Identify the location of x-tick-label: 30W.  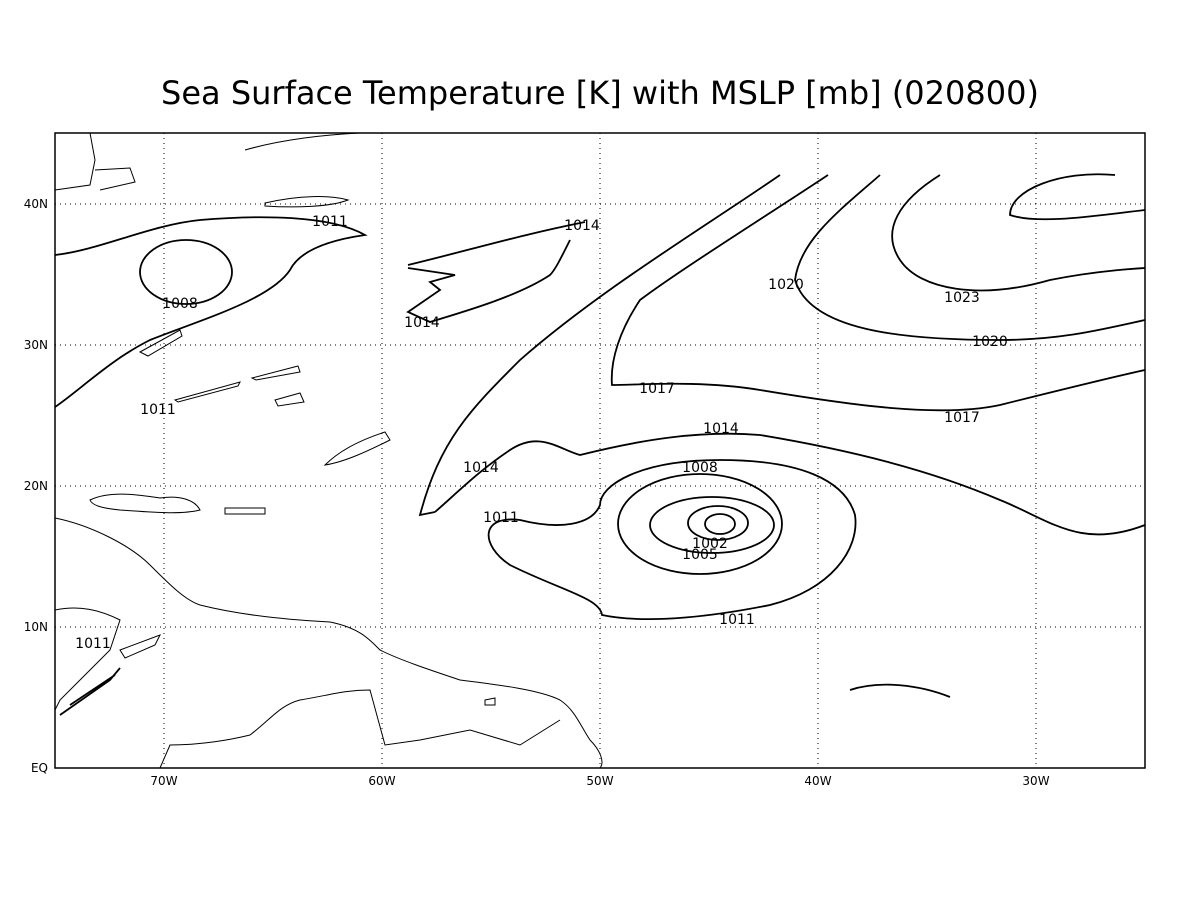
(1035, 781).